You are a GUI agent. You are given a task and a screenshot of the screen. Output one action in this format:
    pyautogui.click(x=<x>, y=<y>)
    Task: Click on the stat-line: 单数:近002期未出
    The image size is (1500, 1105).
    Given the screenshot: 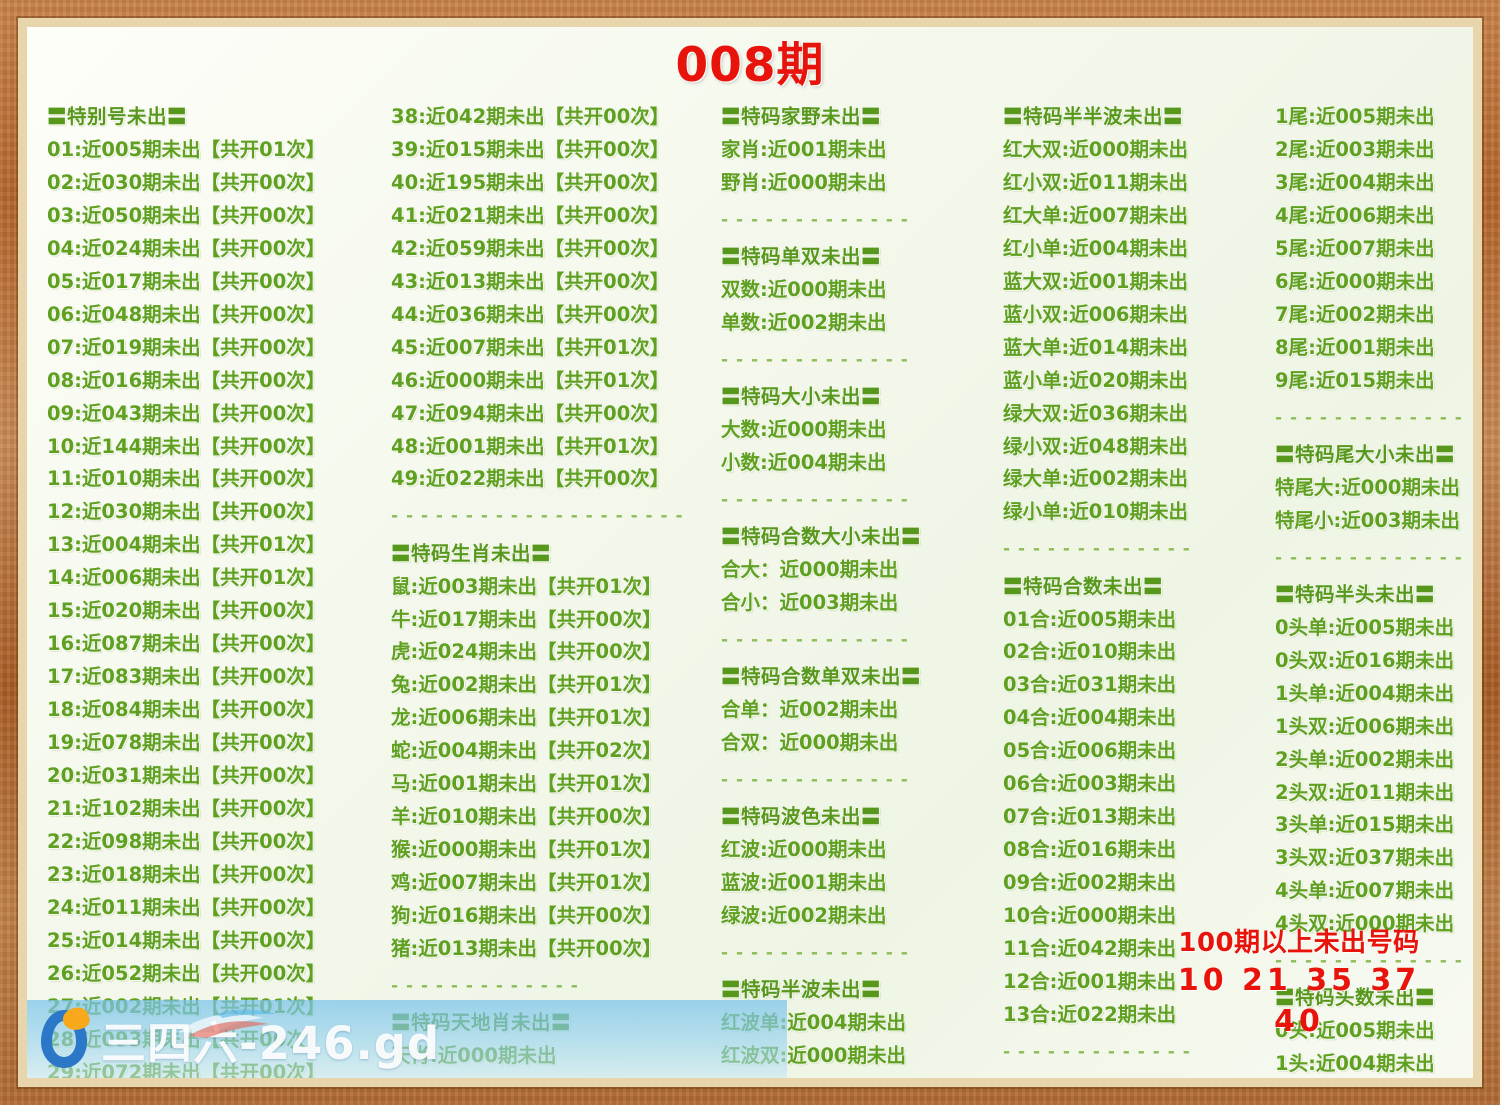 What is the action you would take?
    pyautogui.click(x=804, y=322)
    